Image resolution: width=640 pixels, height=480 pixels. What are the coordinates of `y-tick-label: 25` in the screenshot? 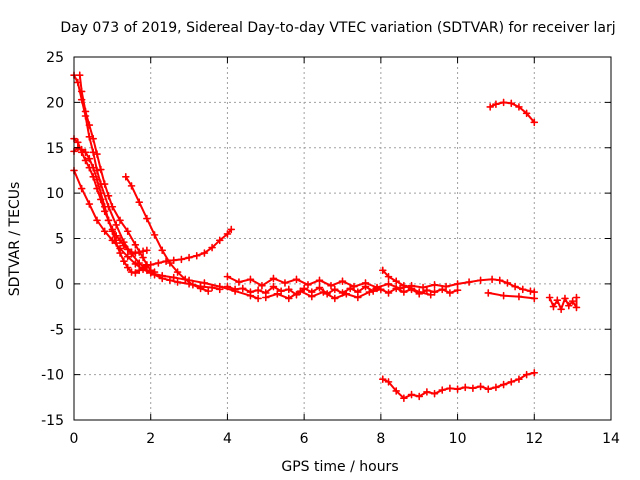 It's located at (55, 58).